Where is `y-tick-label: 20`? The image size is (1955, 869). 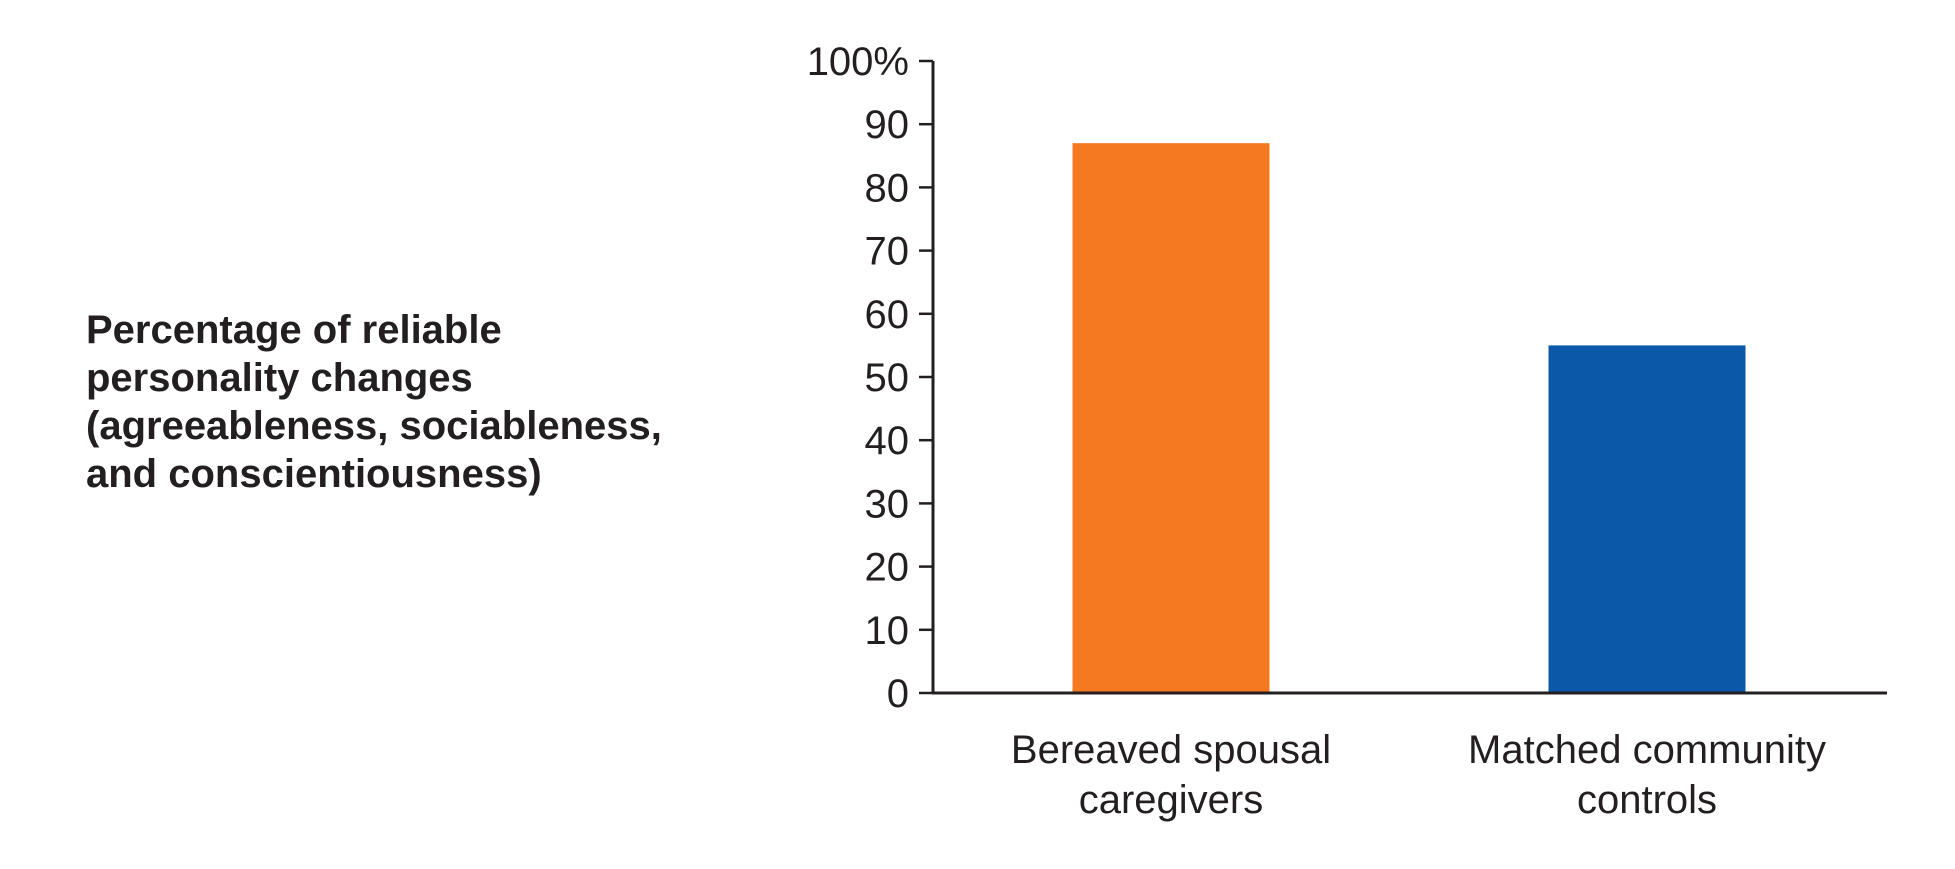
y-tick-label: 20 is located at coordinates (887, 568).